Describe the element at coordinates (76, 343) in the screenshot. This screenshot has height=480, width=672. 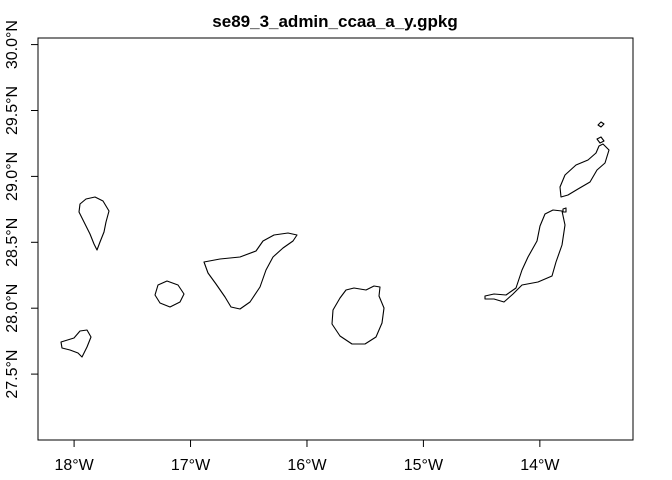
I see `island-el-hierro` at that location.